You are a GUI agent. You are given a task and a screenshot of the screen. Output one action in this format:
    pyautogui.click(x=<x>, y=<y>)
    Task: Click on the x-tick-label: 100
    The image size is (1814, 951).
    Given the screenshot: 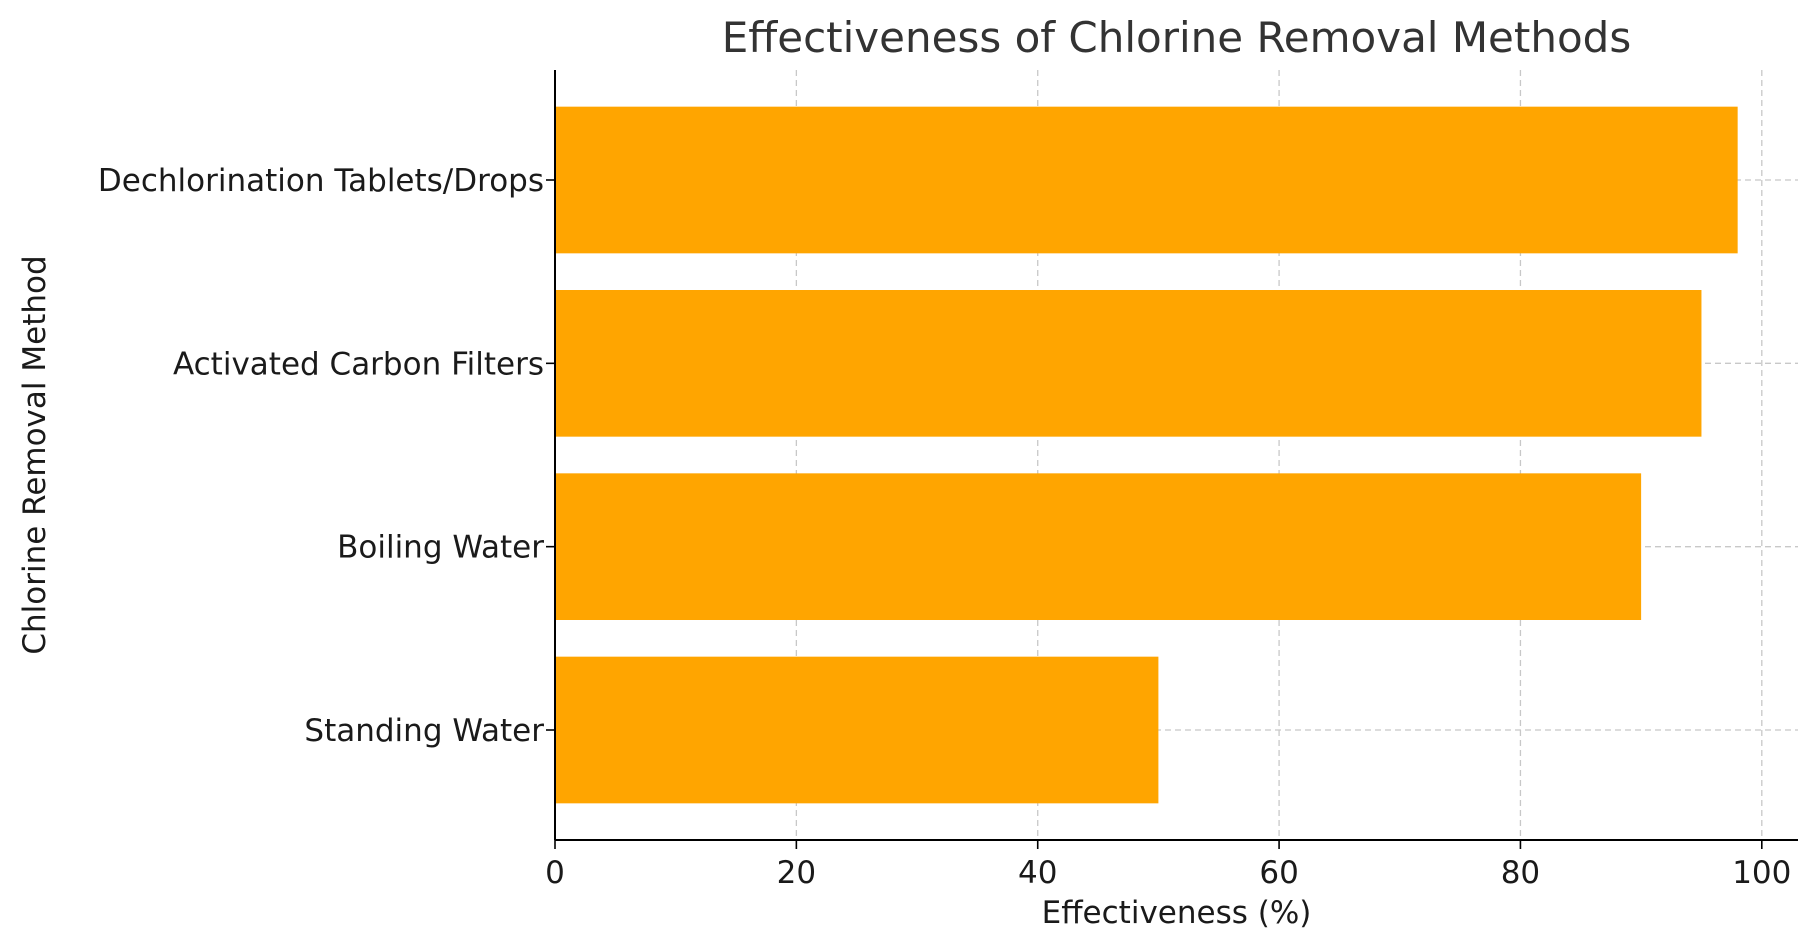 What is the action you would take?
    pyautogui.click(x=1761, y=873)
    